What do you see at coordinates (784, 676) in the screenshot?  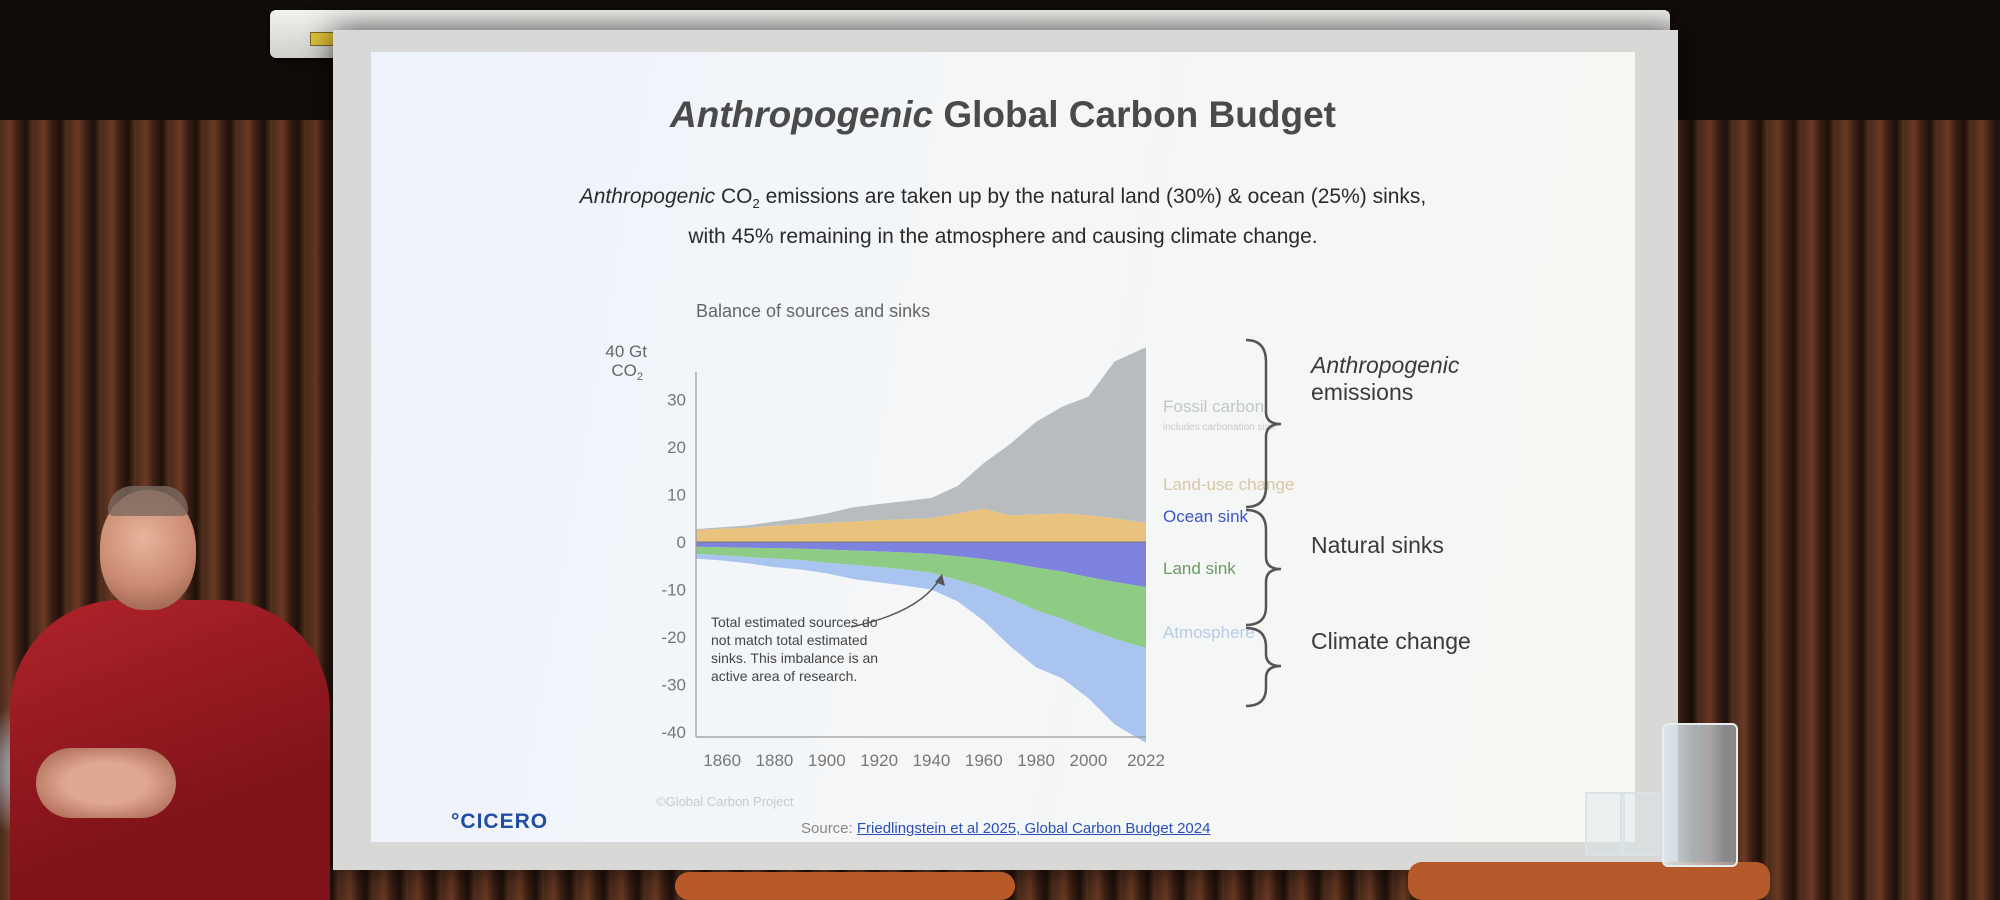 I see `annotation-line: active area of research.` at bounding box center [784, 676].